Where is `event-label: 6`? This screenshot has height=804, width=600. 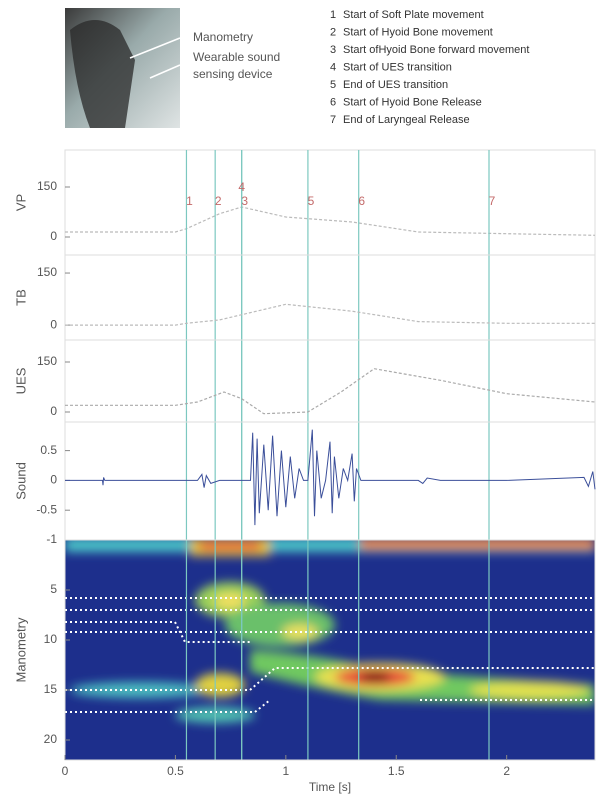 event-label: 6 is located at coordinates (361, 201).